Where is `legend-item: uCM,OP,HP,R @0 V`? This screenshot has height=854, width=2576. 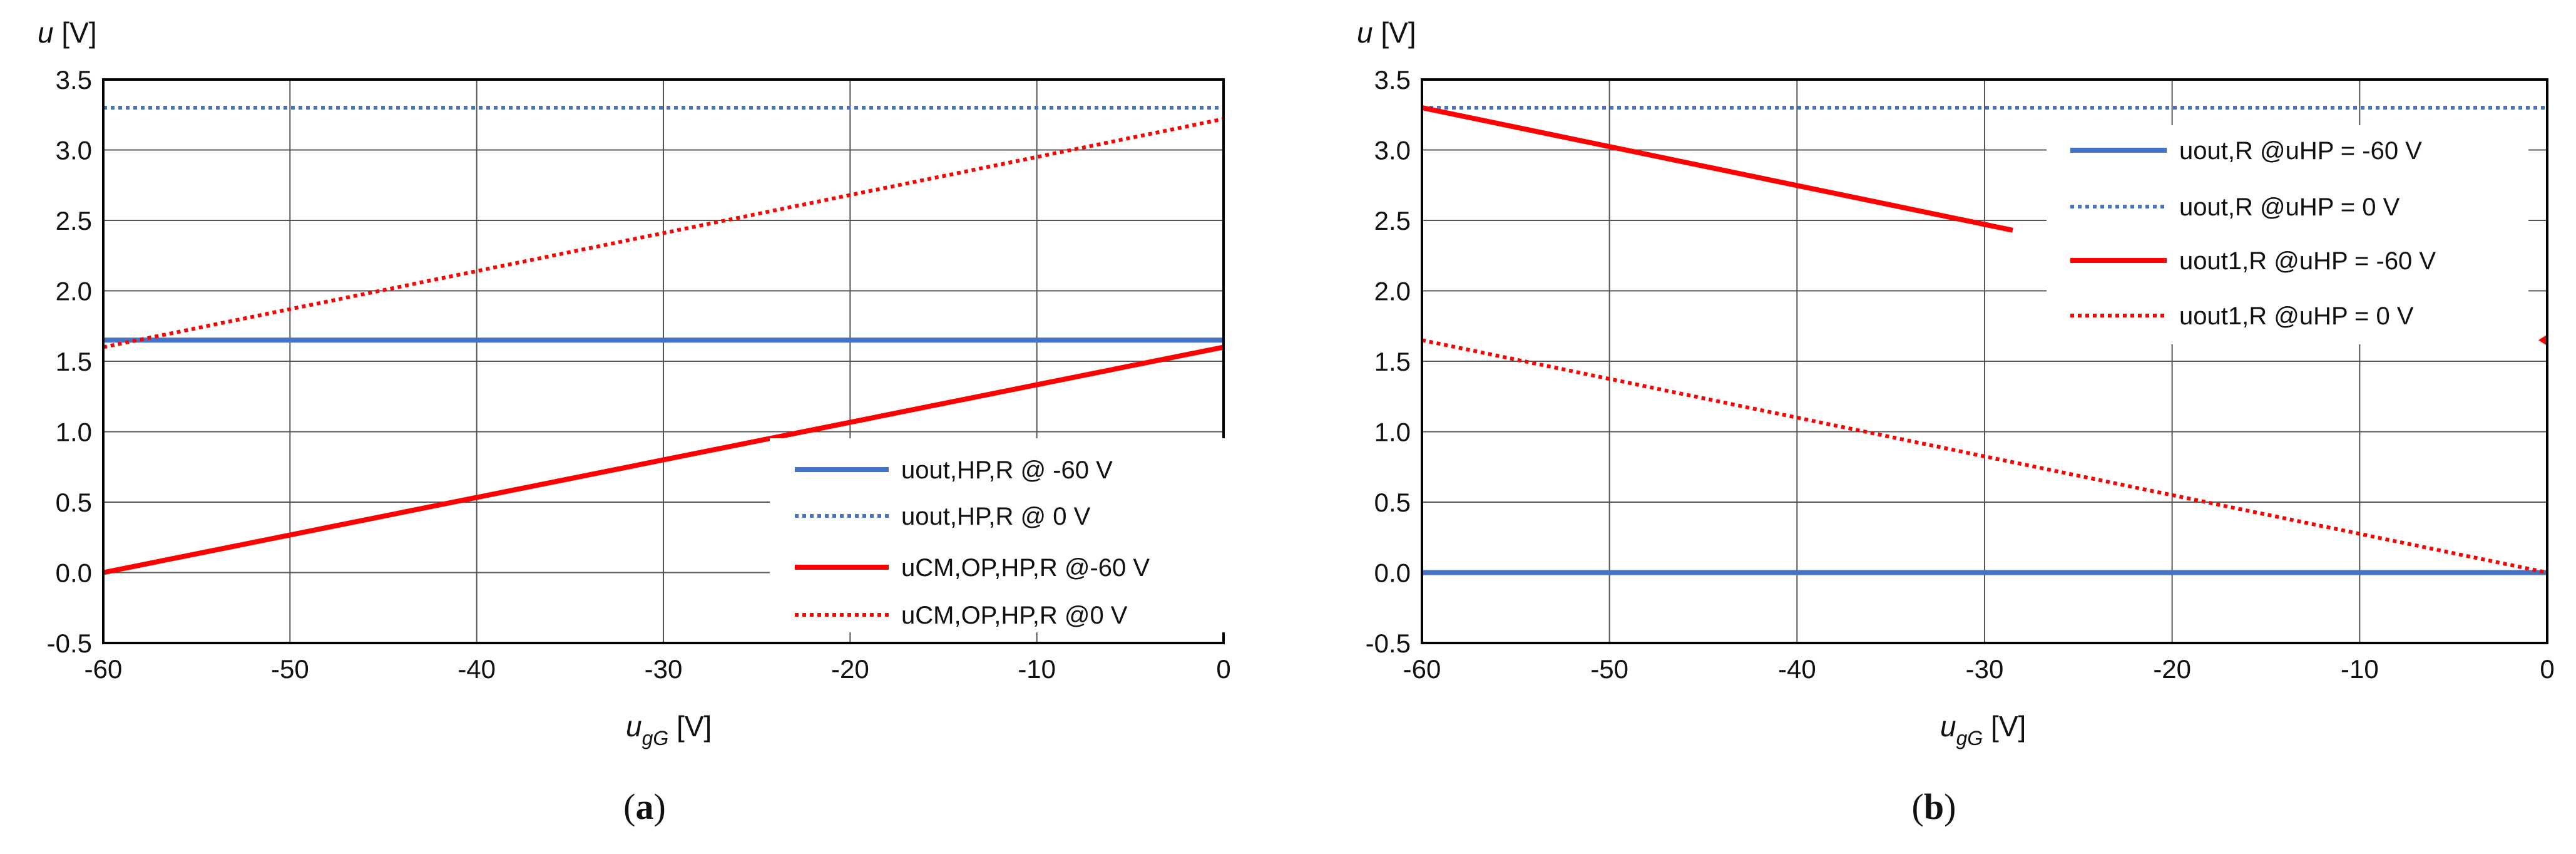
legend-item: uCM,OP,HP,R @0 V is located at coordinates (962, 615).